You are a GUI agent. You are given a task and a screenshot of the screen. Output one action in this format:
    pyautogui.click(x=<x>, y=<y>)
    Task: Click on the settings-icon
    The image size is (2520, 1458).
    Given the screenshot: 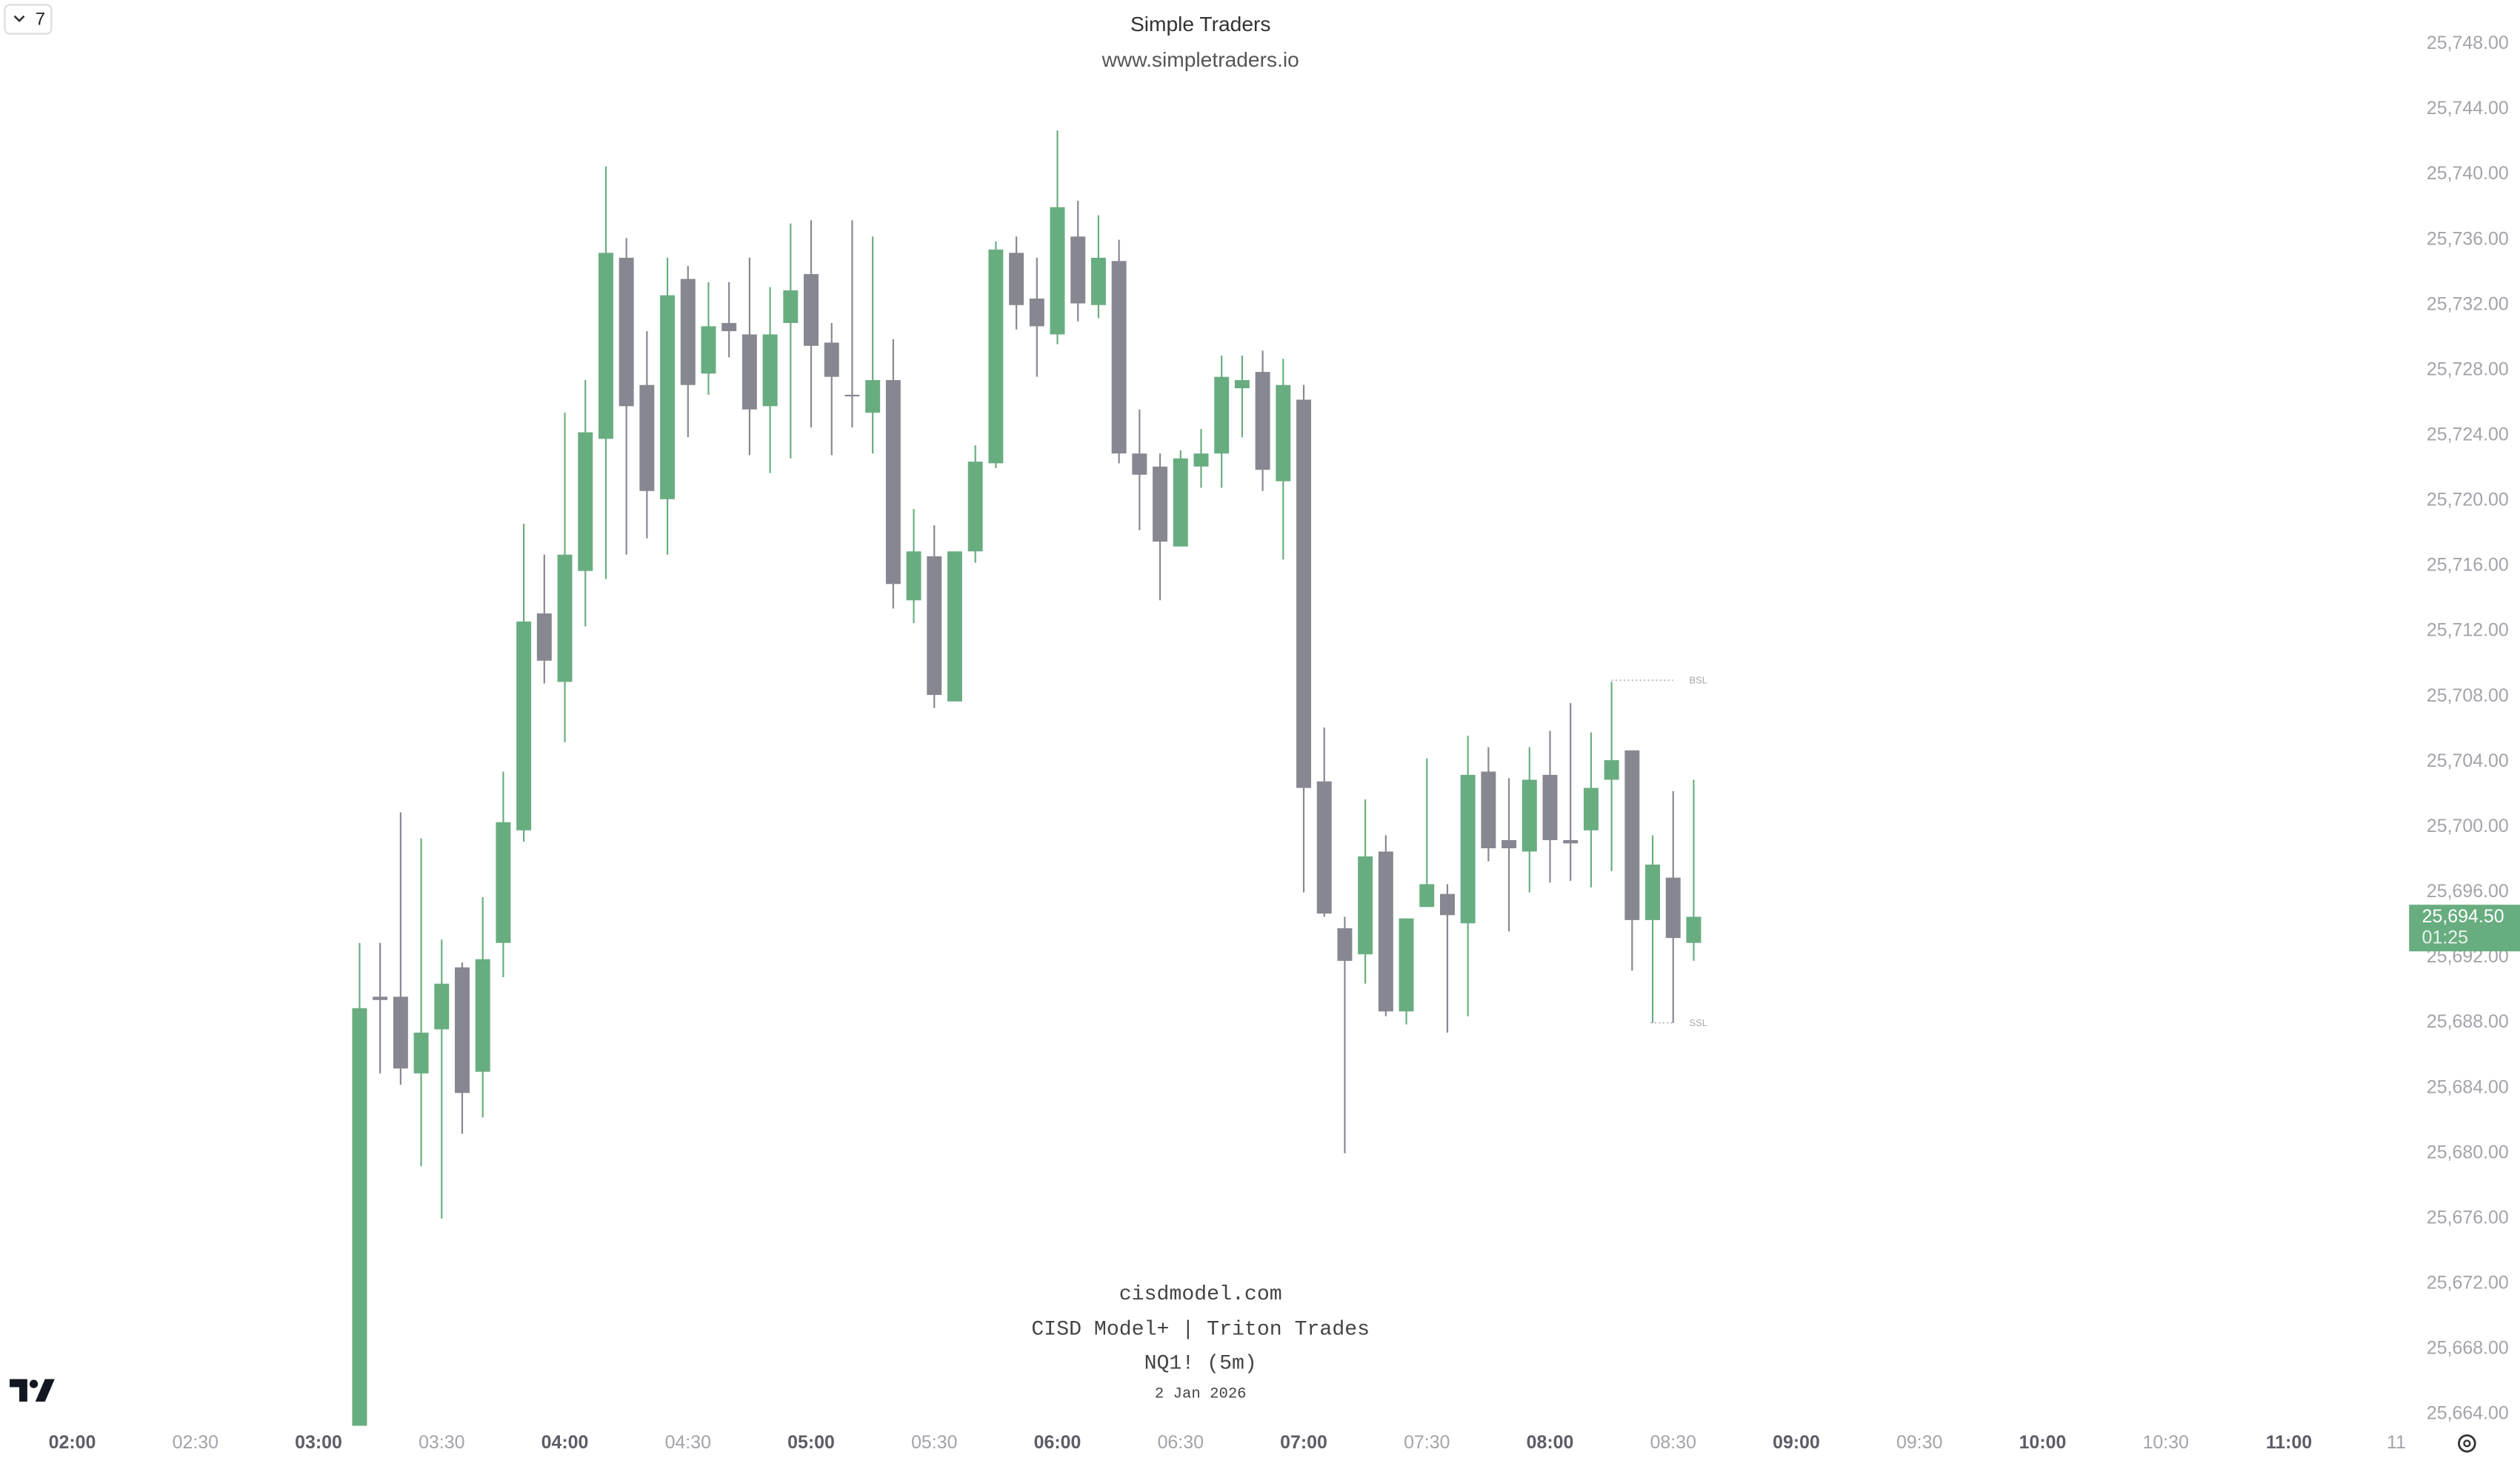 What is the action you would take?
    pyautogui.click(x=2467, y=1444)
    